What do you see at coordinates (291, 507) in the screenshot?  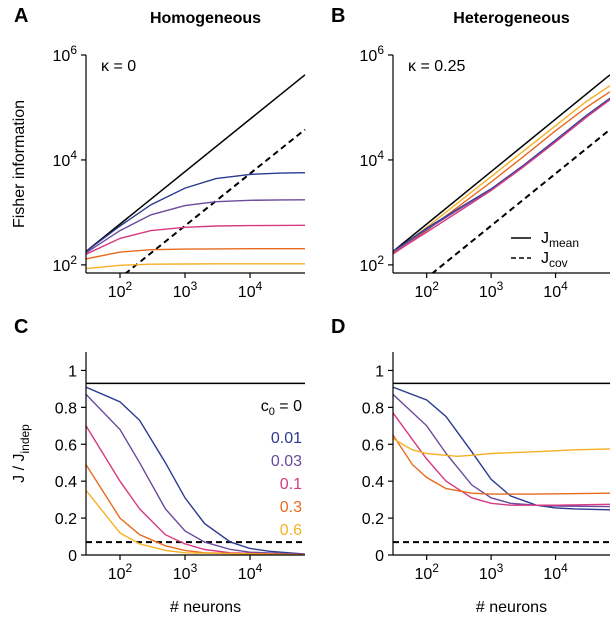 I see `legend-entry-3: 0.3` at bounding box center [291, 507].